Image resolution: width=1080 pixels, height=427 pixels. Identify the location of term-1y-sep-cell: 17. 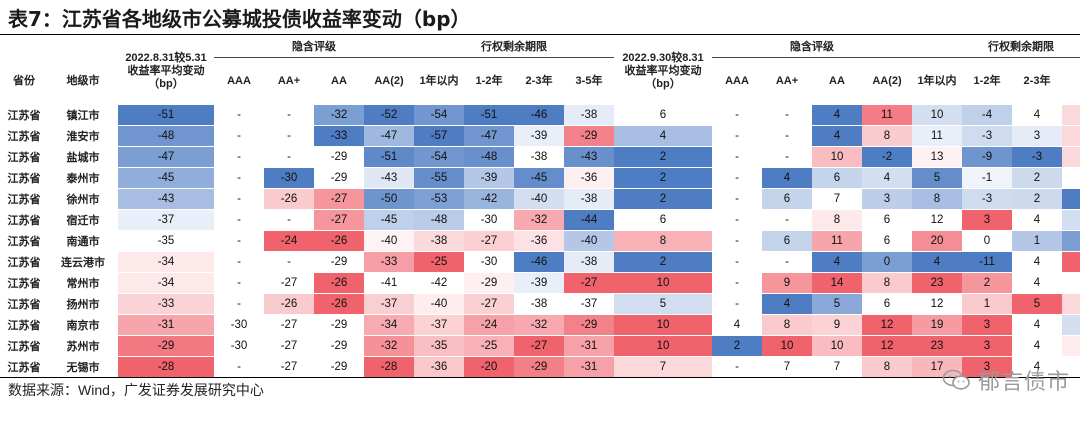
(937, 367).